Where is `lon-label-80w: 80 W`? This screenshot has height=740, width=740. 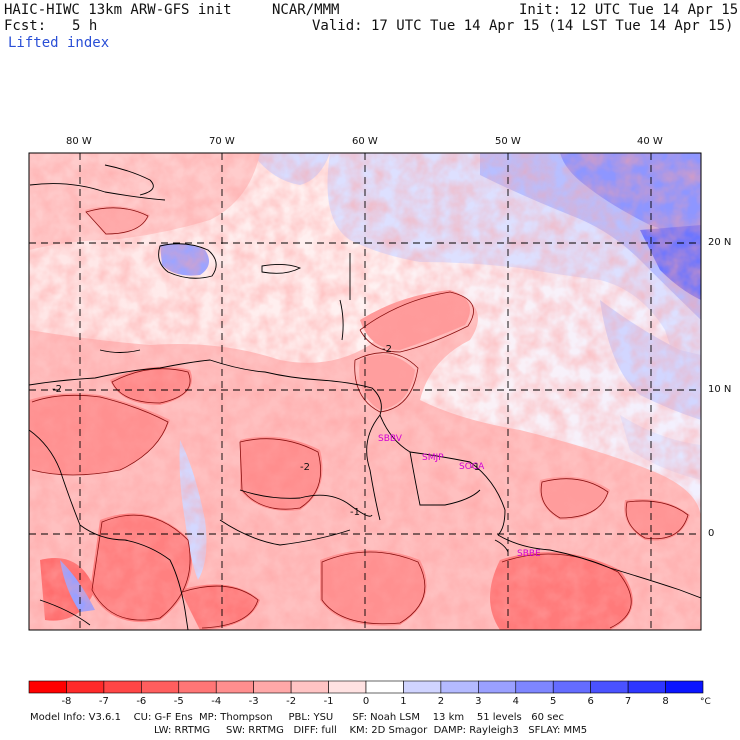 lon-label-80w: 80 W is located at coordinates (79, 141).